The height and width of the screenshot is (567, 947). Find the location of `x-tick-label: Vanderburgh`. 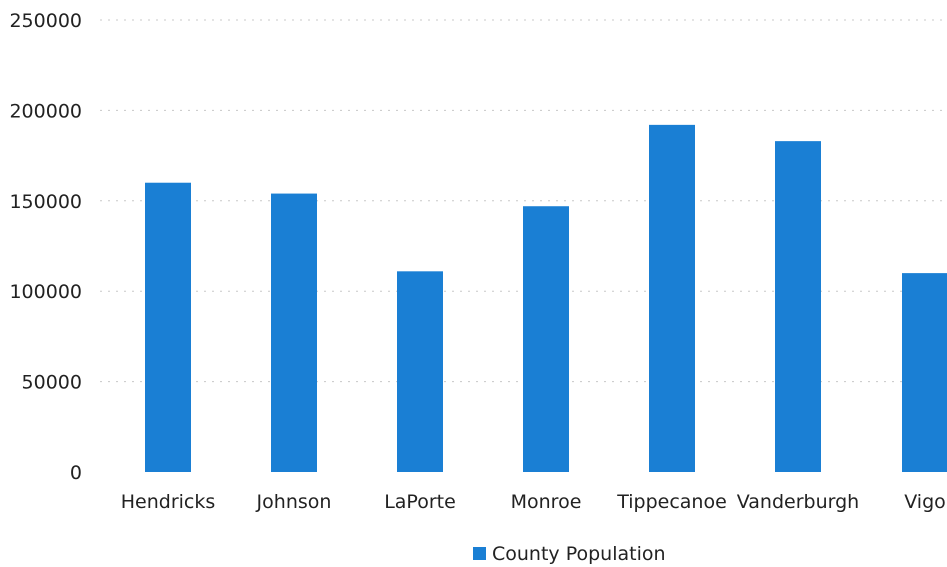

x-tick-label: Vanderburgh is located at coordinates (798, 502).